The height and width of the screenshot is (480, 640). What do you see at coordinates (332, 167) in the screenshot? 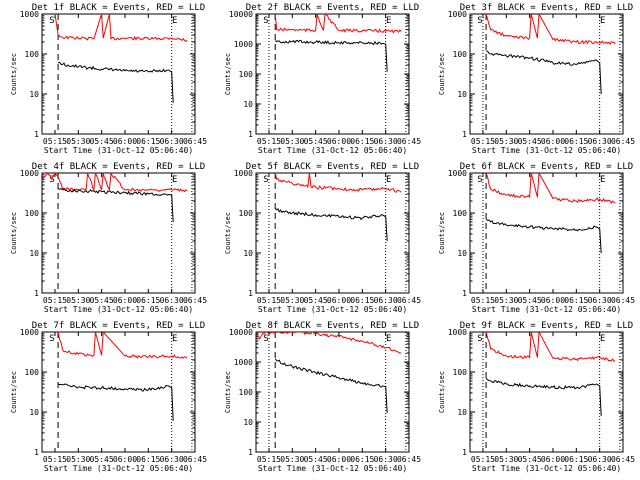
I see `chart-title: Det 5f BLACK = Events, RED = LLD` at bounding box center [332, 167].